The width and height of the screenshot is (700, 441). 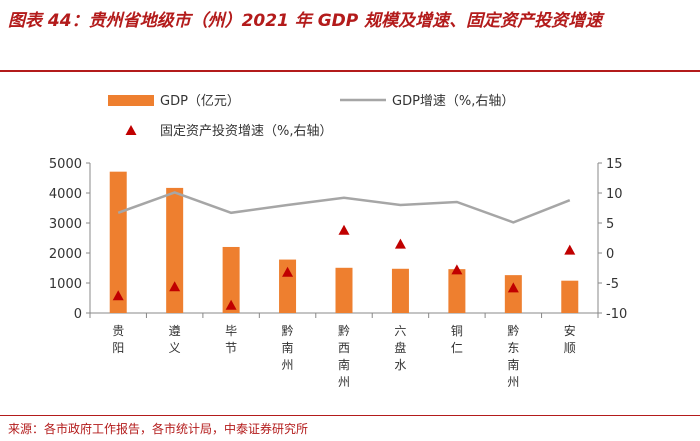 I want to click on legend-bar-swatch, so click(x=131, y=100).